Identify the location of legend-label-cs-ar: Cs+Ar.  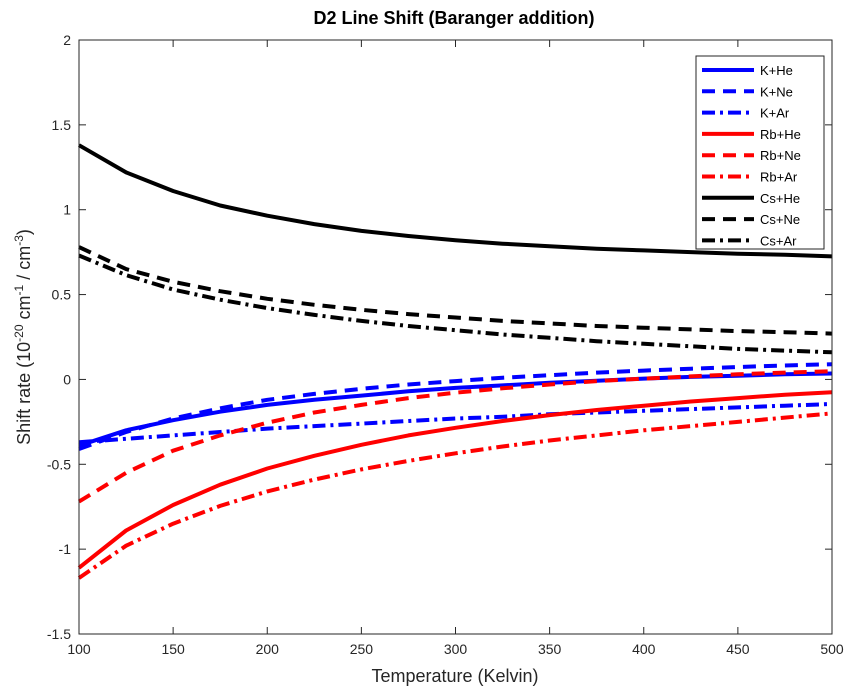
(778, 240).